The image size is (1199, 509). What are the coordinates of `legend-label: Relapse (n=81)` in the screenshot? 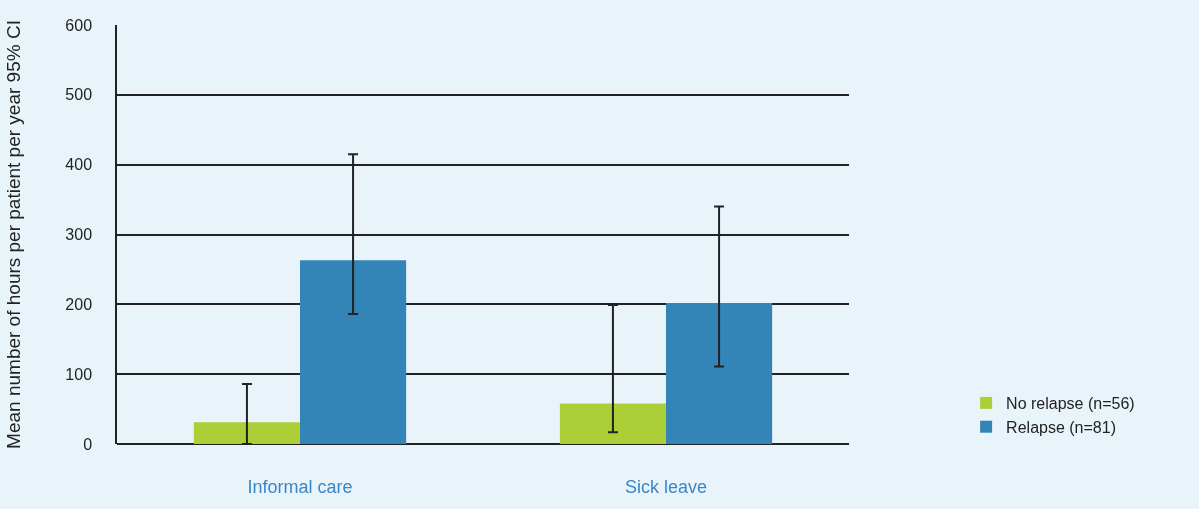 It's located at (1061, 427).